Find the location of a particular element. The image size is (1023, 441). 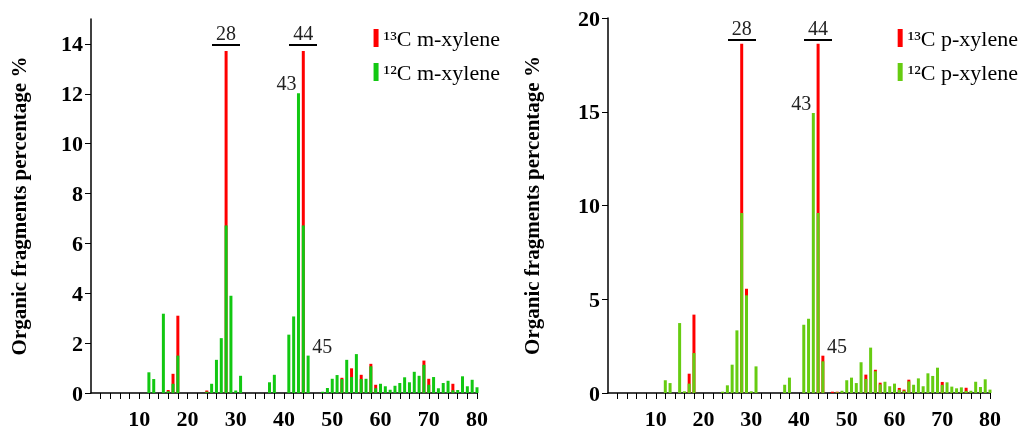

y-tick-label: 15 is located at coordinates (589, 112).